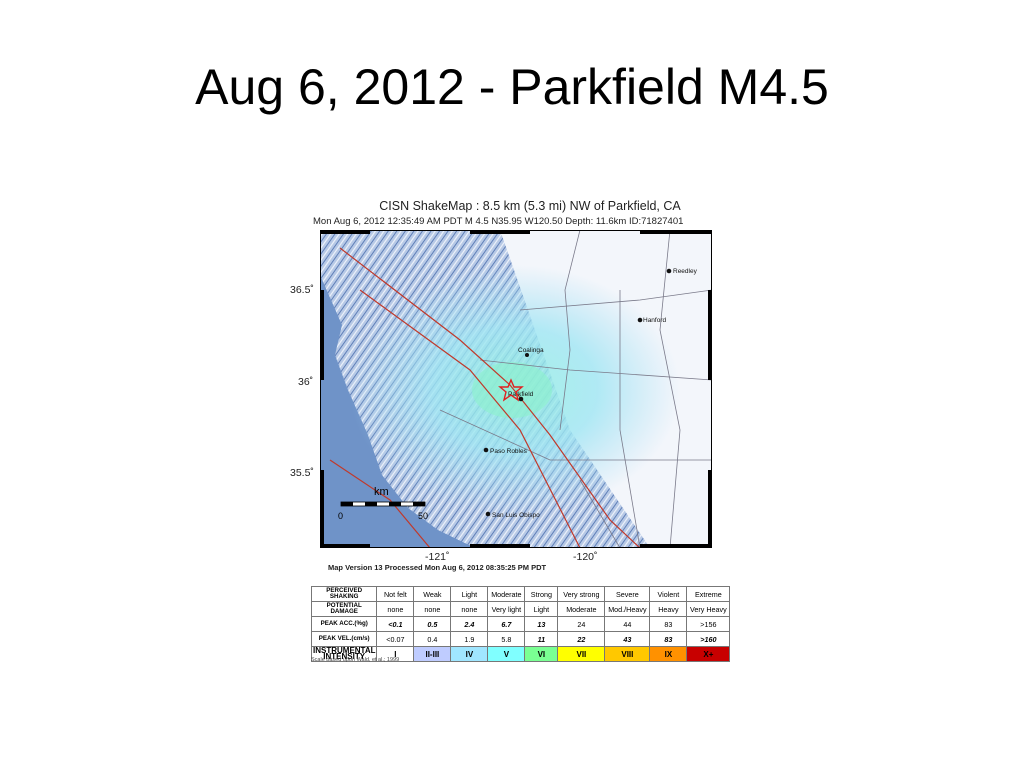 The image size is (1024, 768). What do you see at coordinates (506, 624) in the screenshot?
I see `scale-cell: 6.7` at bounding box center [506, 624].